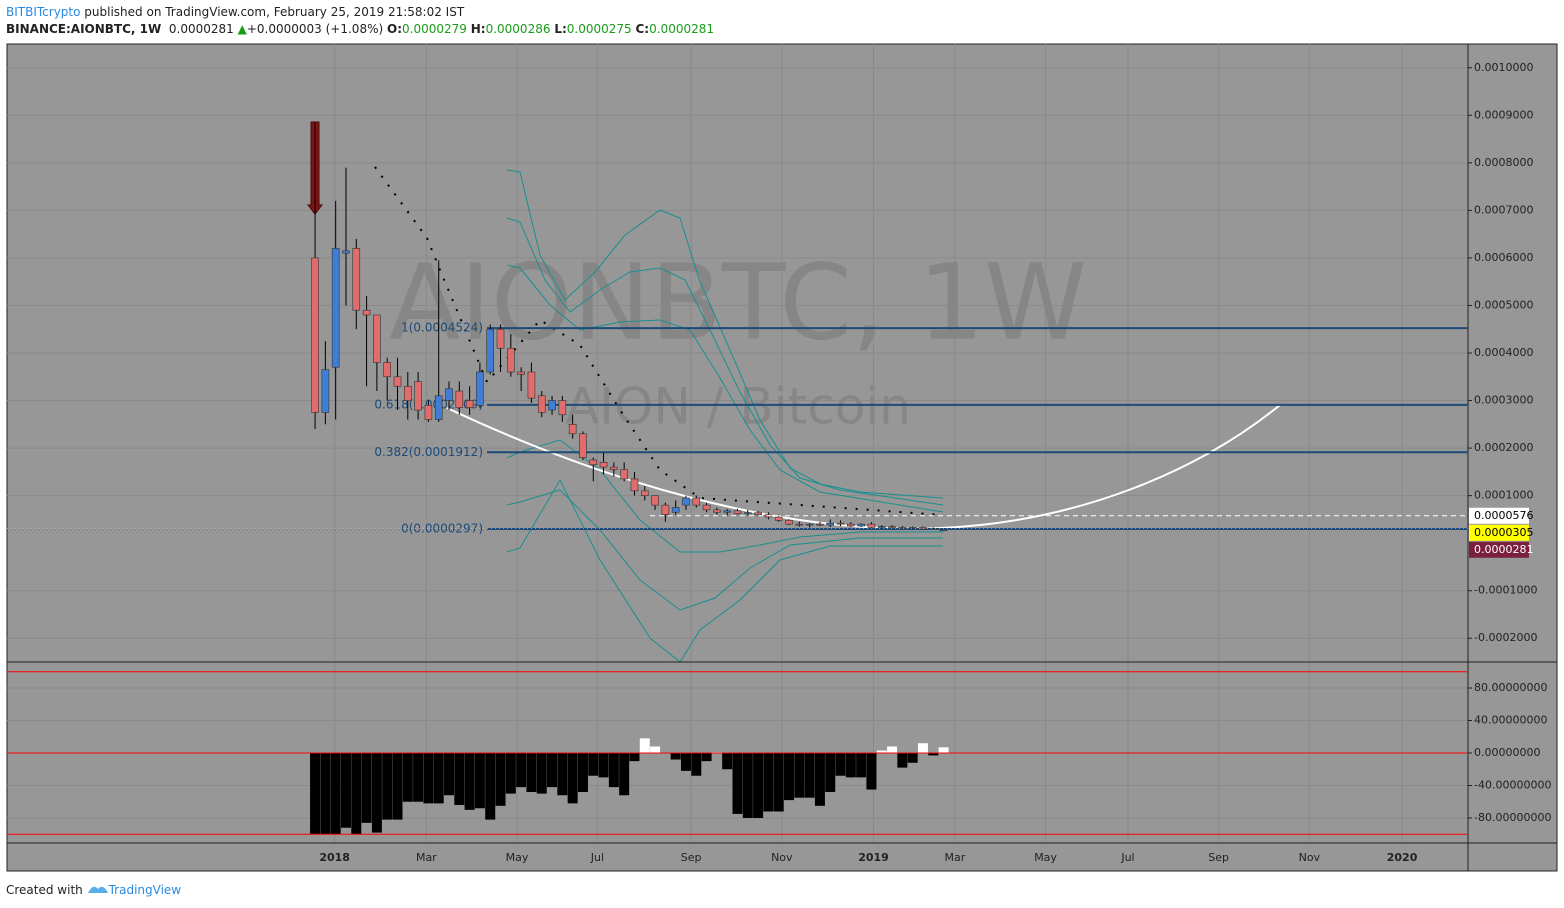 The width and height of the screenshot is (1564, 908). Describe the element at coordinates (1504, 495) in the screenshot. I see `y-tick-label: 0.0001000` at that location.